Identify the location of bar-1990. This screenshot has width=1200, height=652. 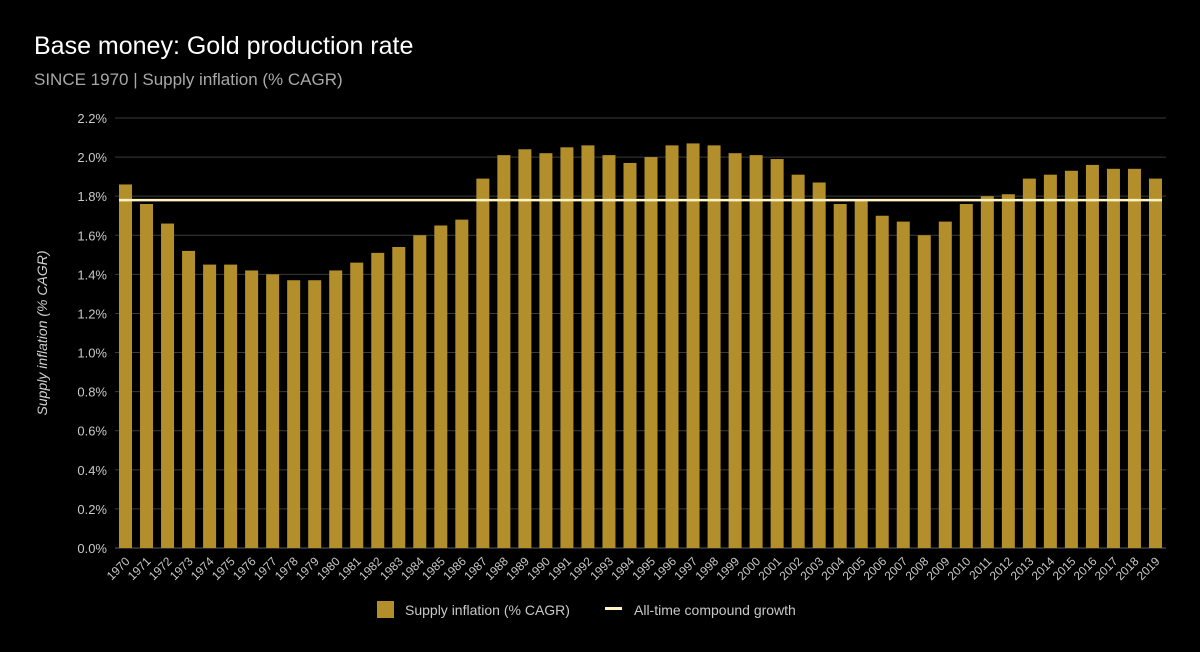
(546, 350).